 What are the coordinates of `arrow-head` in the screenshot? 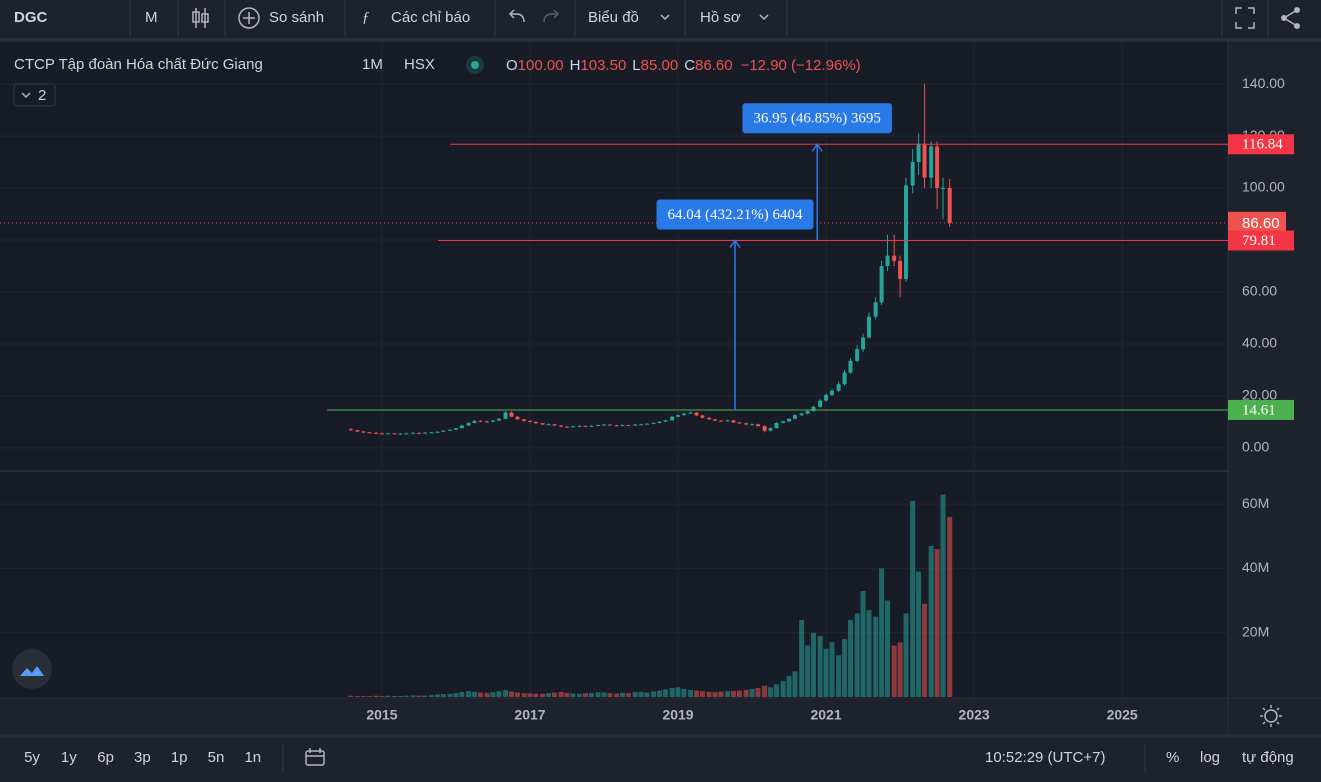 It's located at (735, 243).